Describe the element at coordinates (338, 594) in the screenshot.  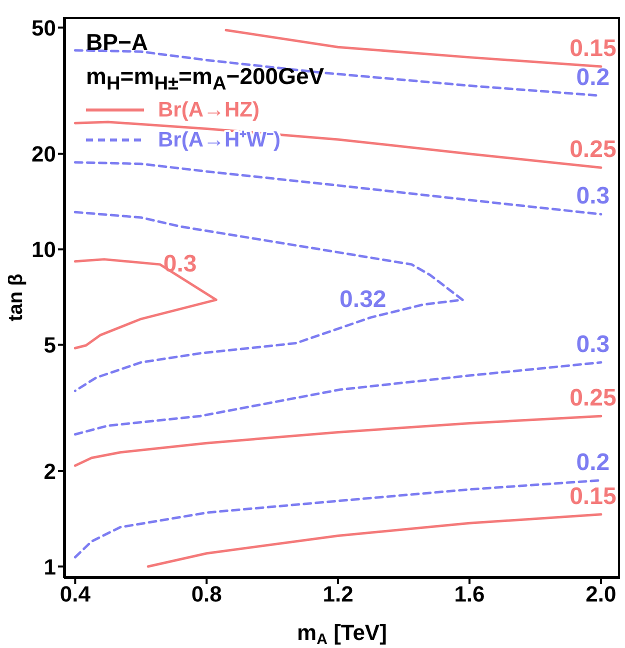
I see `x-tick-label: 1.2` at that location.